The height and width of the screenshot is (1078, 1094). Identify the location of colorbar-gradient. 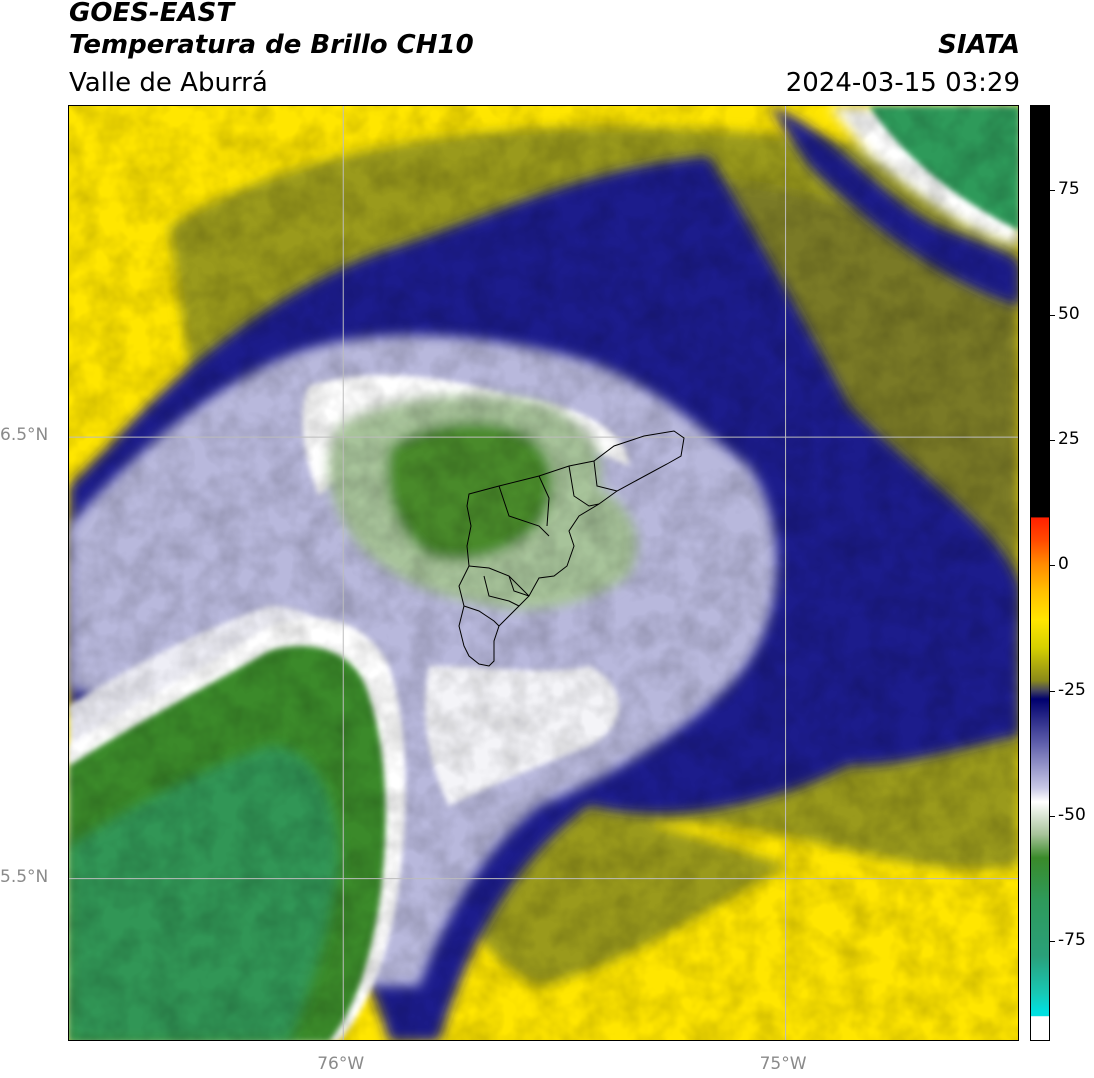
(1040, 573).